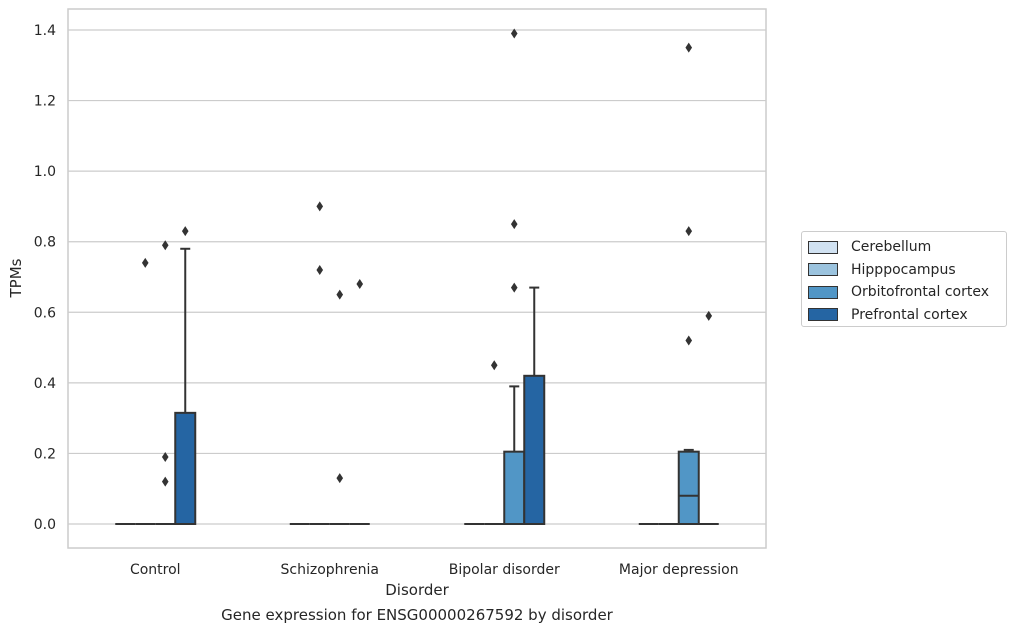  I want to click on y-axis-label: TPMs, so click(16, 278).